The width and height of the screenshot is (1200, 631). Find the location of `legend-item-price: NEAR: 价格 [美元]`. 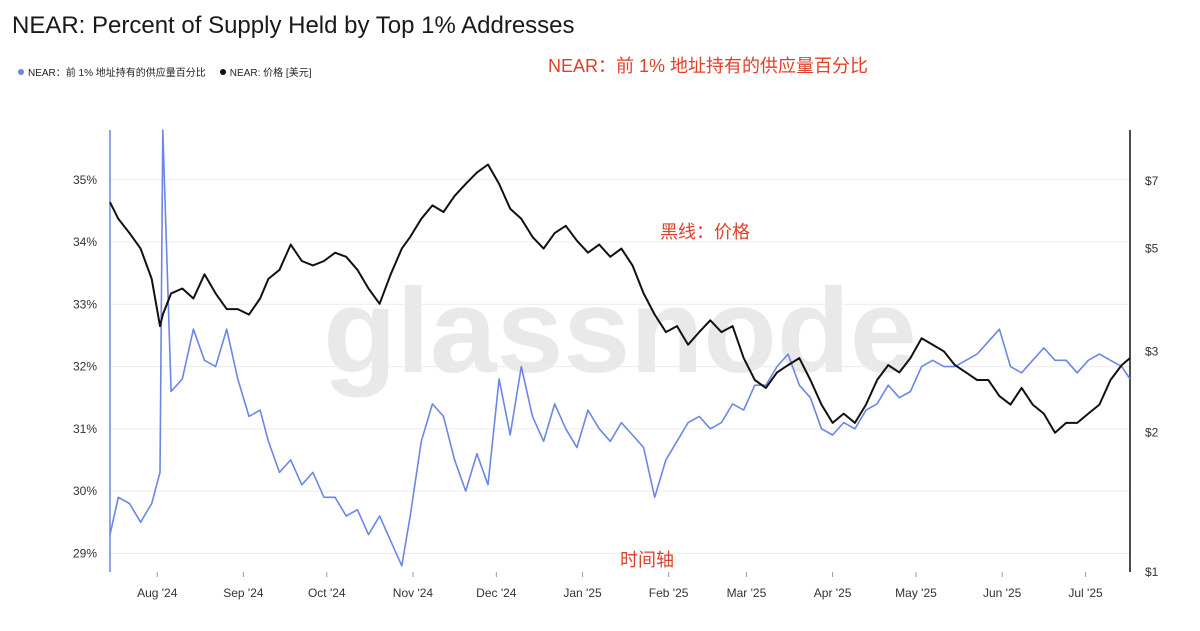

legend-item-price: NEAR: 价格 [美元] is located at coordinates (265, 71).